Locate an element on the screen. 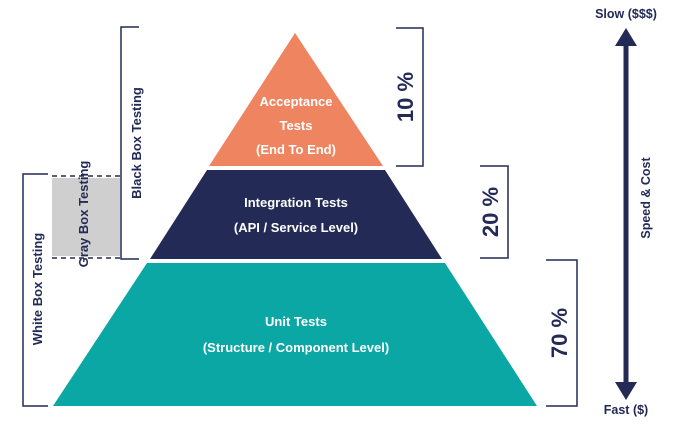 This screenshot has height=424, width=682. unit-label-line2: (Structure / Component Level) is located at coordinates (296, 347).